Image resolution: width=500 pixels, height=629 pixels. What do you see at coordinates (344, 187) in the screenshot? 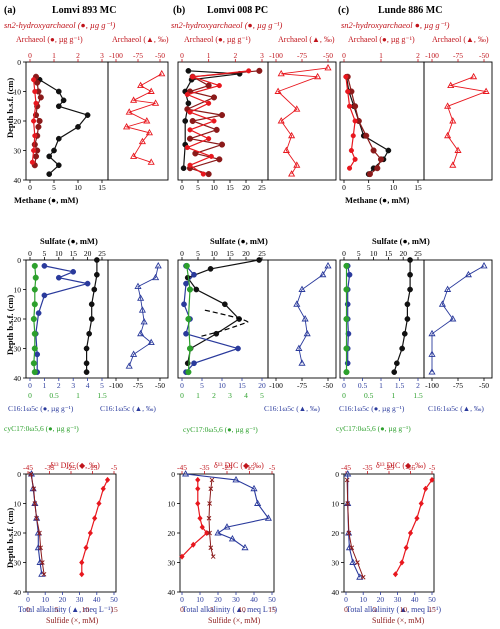
I see `r1-methane-bottom-2-tick-label: 0` at bounding box center [344, 187].